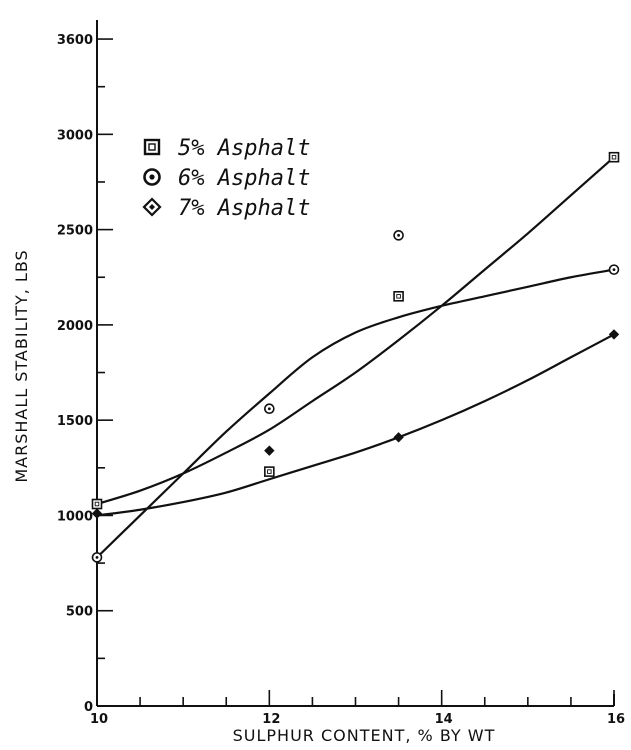  Describe the element at coordinates (88, 707) in the screenshot. I see `y-tick-label: 0` at that location.